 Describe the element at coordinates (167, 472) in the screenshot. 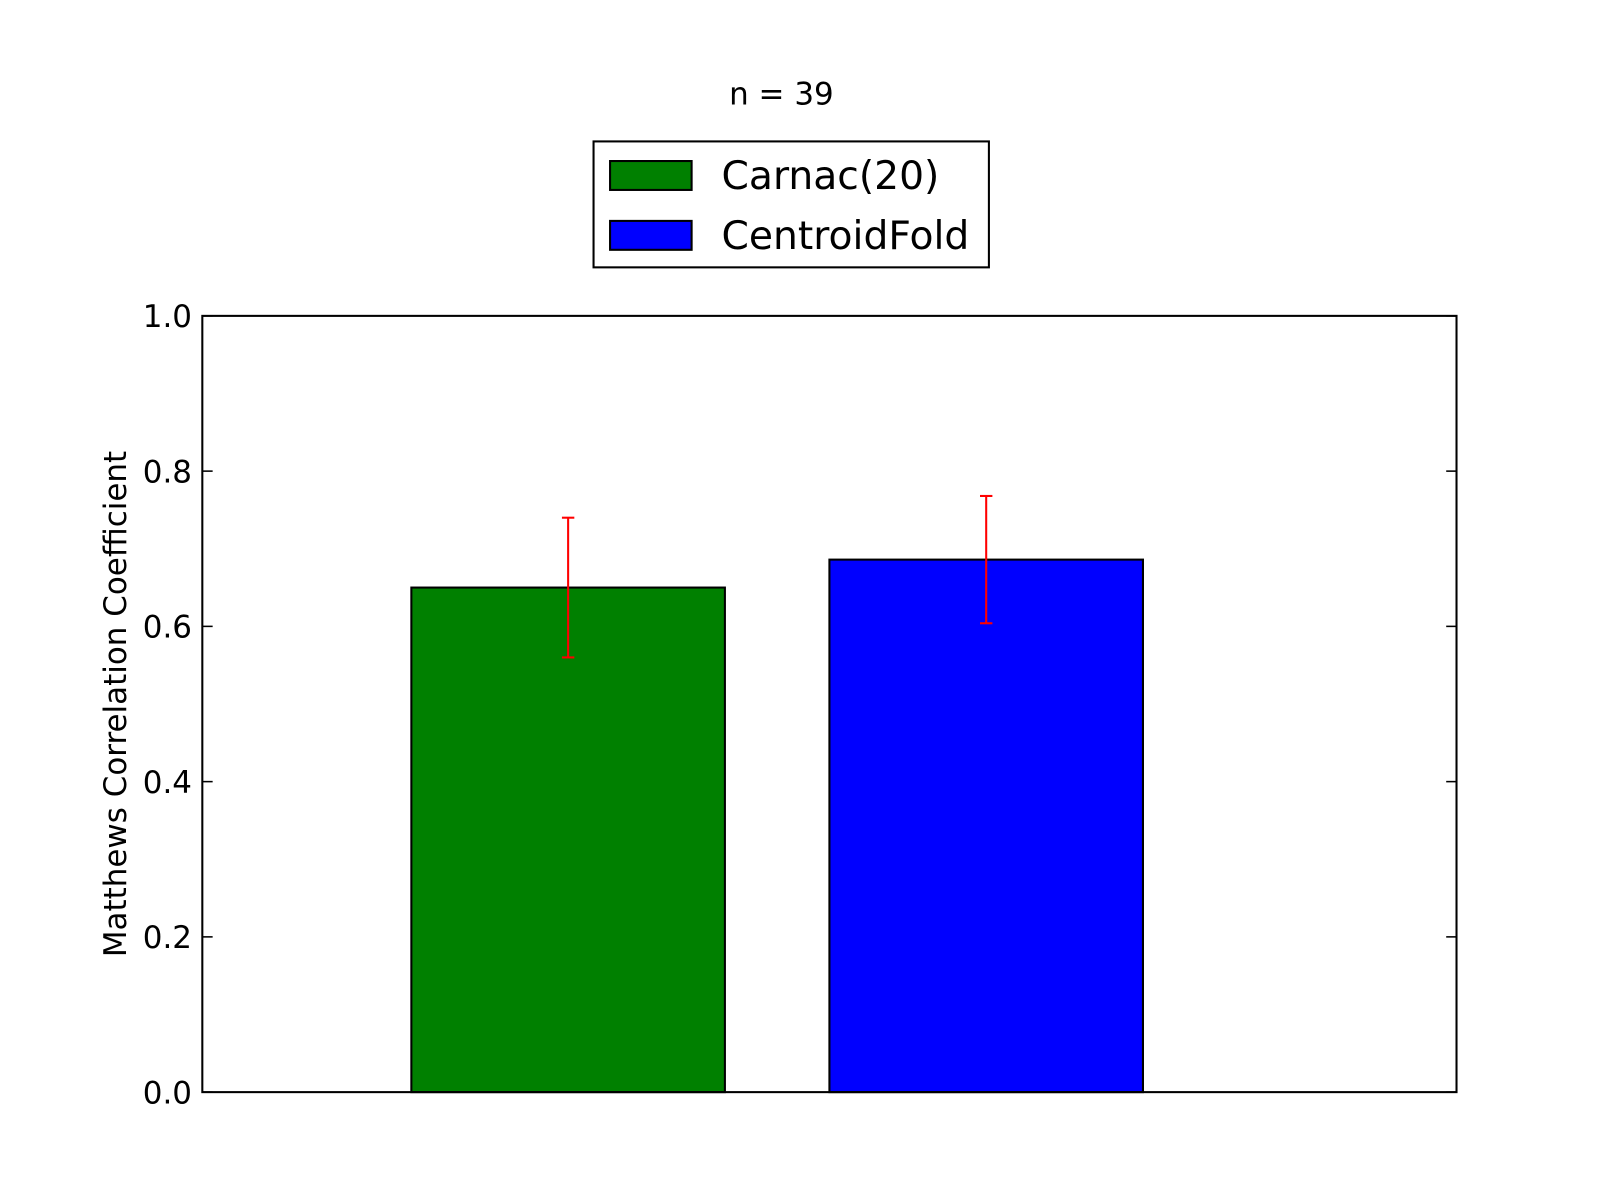

I see `y-tick-label: 0.8` at that location.